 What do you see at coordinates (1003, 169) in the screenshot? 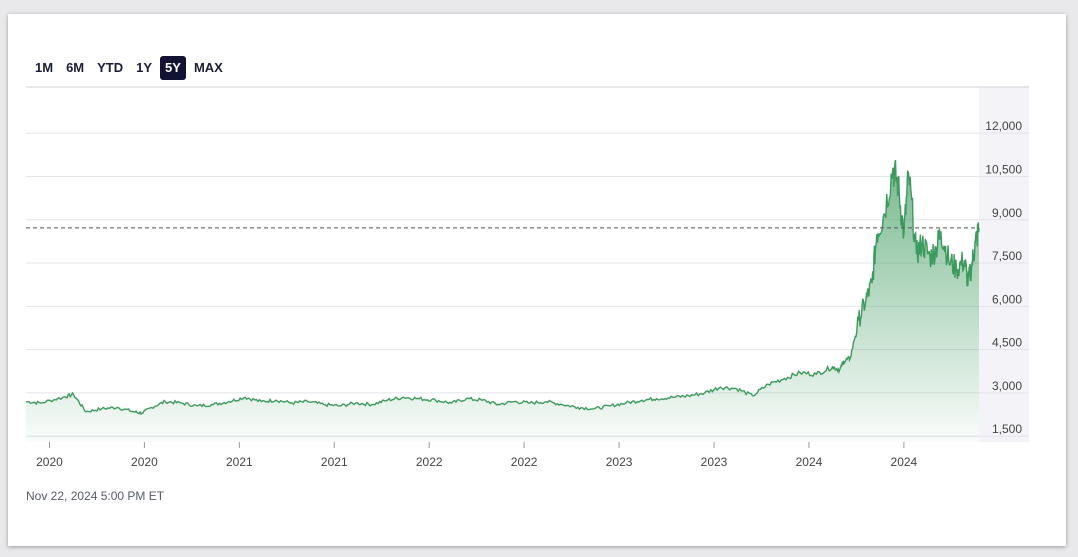
I see `y-tick-label-6: 10,500` at bounding box center [1003, 169].